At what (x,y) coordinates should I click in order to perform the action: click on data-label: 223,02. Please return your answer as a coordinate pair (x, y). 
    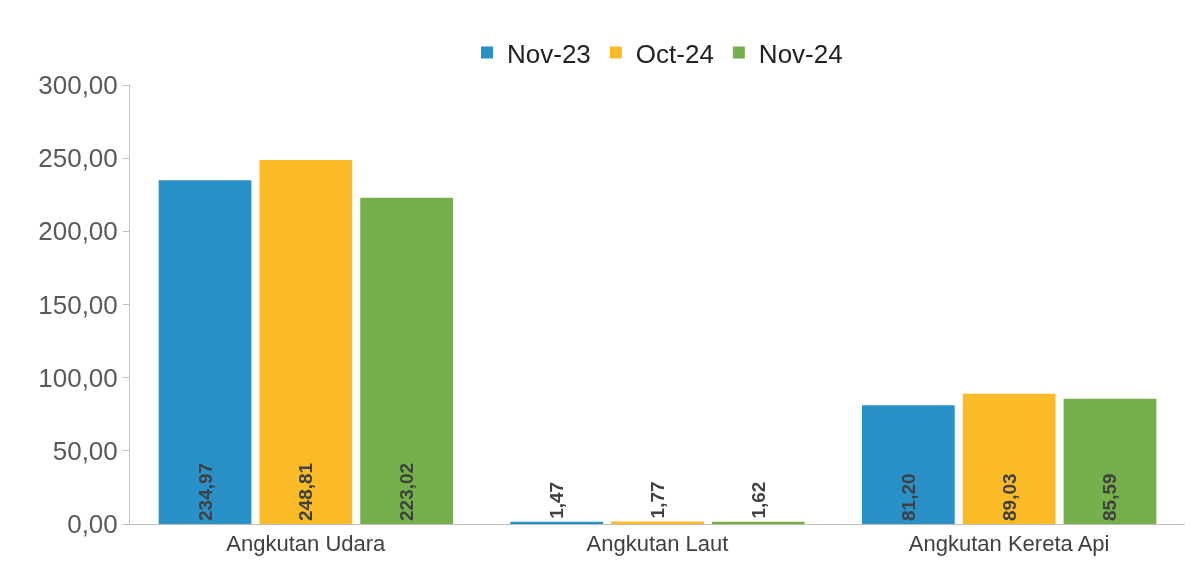
    Looking at the image, I should click on (407, 491).